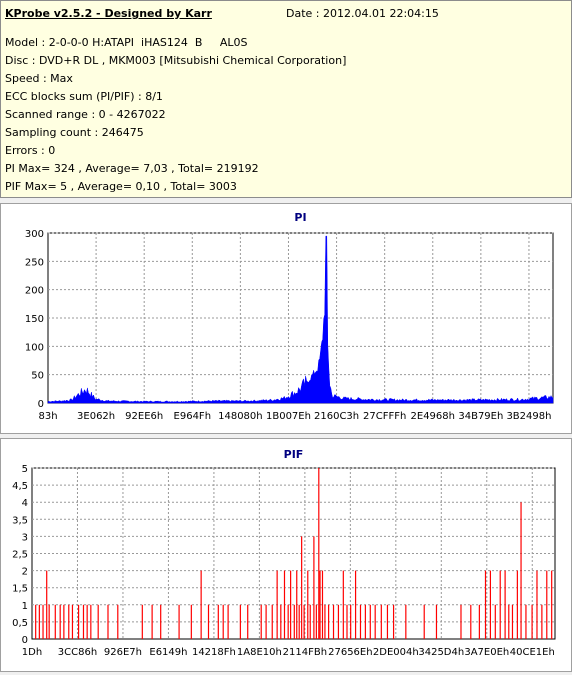 The height and width of the screenshot is (675, 572). What do you see at coordinates (74, 132) in the screenshot?
I see `info-sampling: Sampling count : 246475` at bounding box center [74, 132].